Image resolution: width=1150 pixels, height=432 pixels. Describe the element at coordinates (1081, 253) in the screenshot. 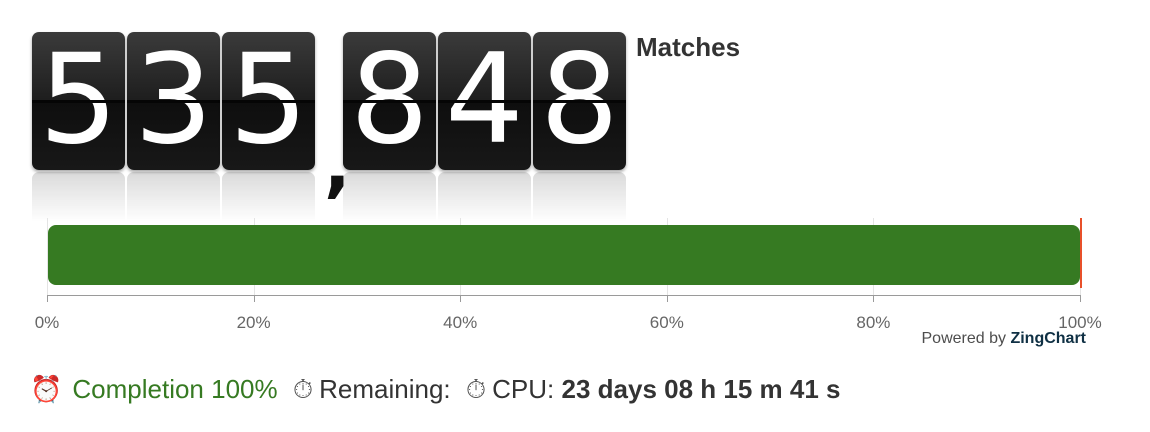

I see `progress-marker` at that location.